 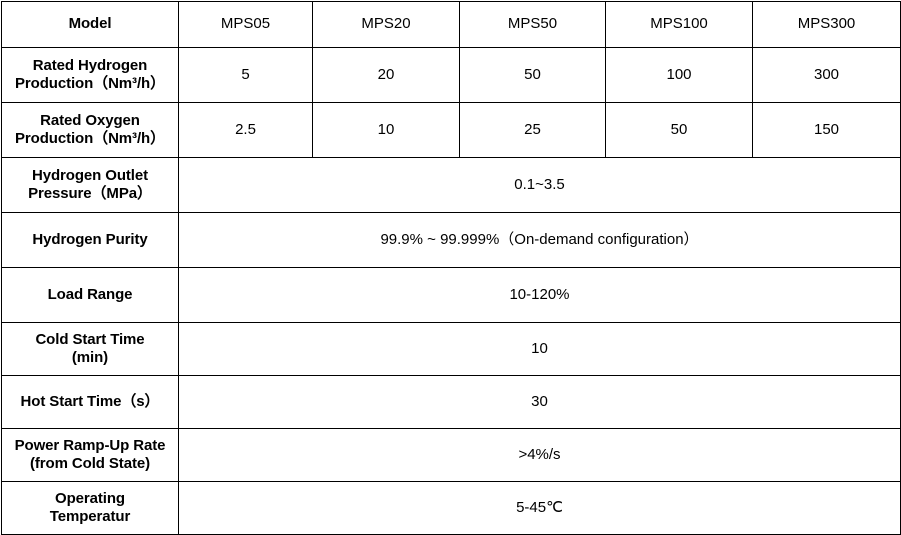 I want to click on row-label-hydrogen-purity: Hydrogen Purity, so click(x=90, y=240).